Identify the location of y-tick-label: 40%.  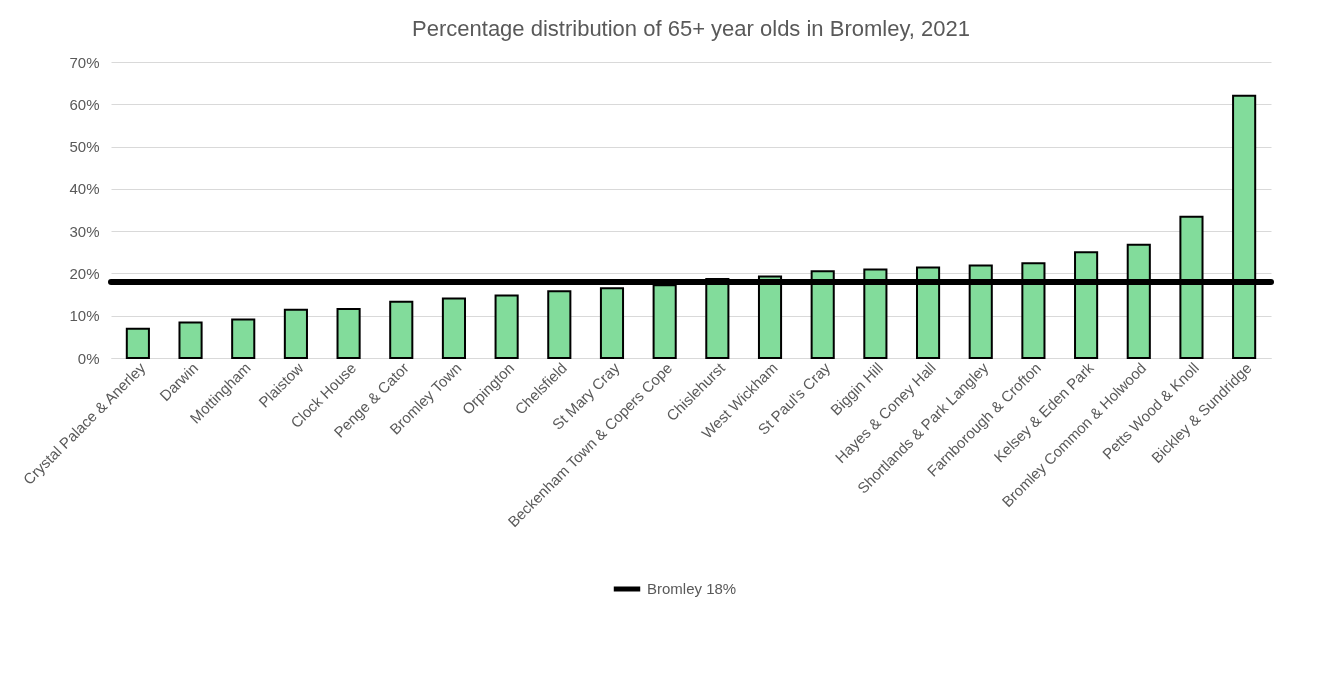
(84, 189).